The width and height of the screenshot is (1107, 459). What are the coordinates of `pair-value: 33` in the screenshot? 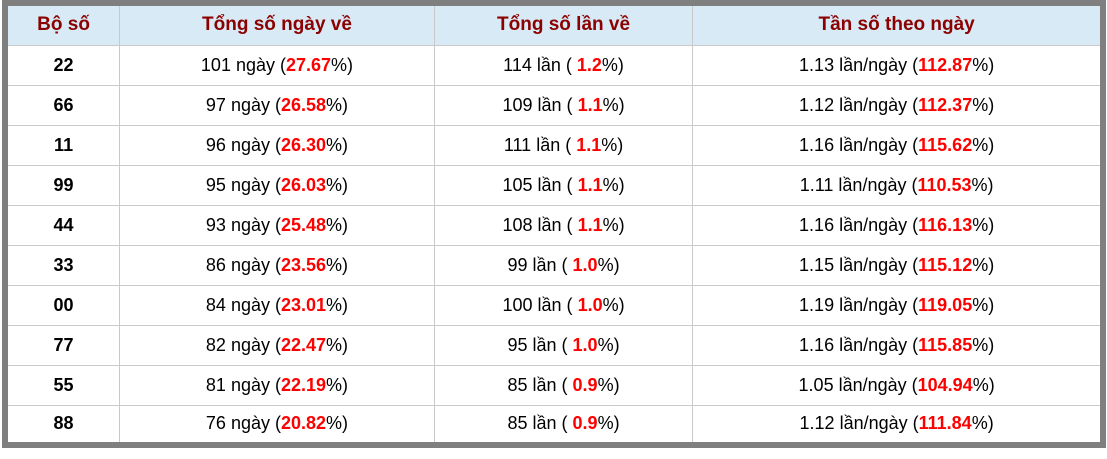 It's located at (63, 264).